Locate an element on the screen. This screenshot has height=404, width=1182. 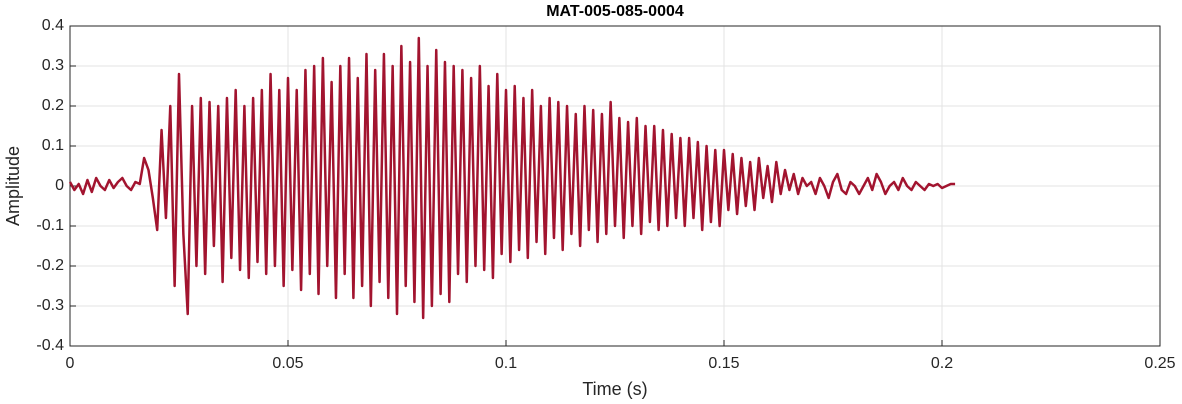
x-tick-label: 0.1 is located at coordinates (506, 363).